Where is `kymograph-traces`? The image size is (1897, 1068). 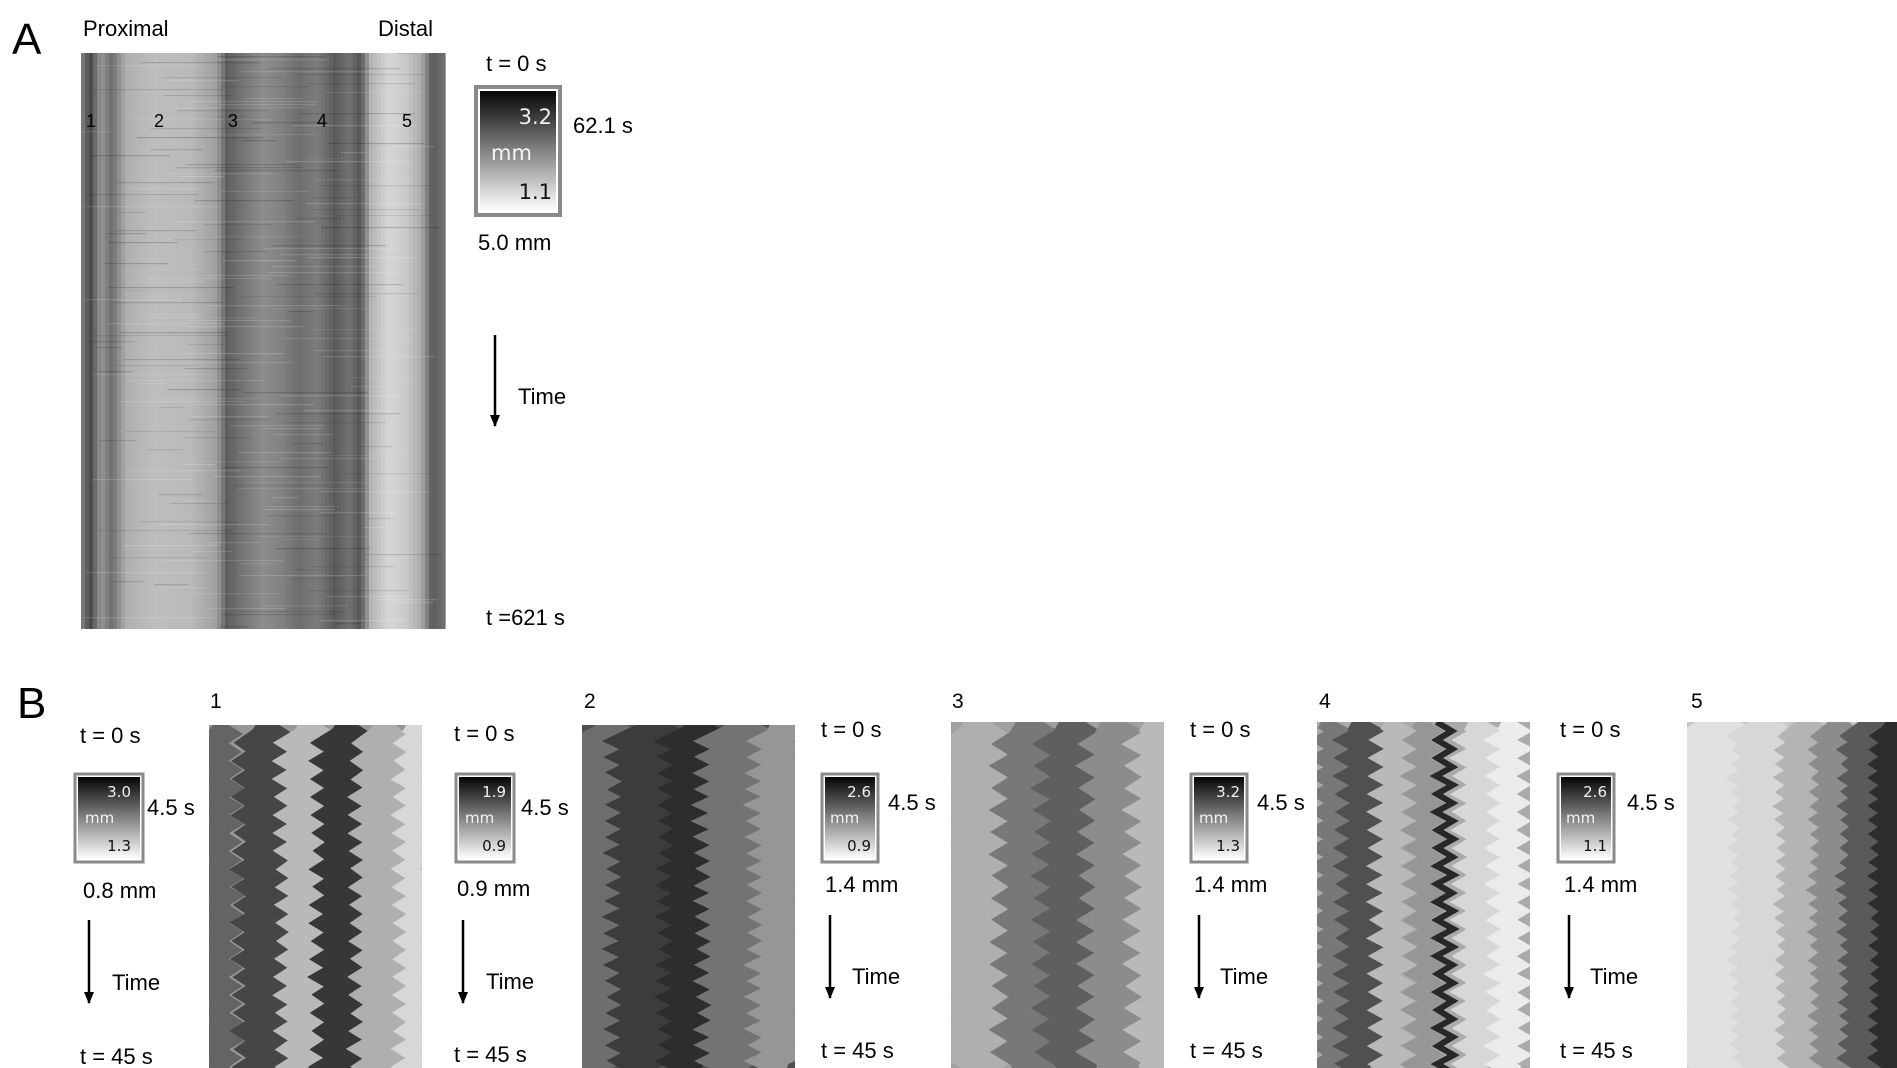
kymograph-traces is located at coordinates (315, 896).